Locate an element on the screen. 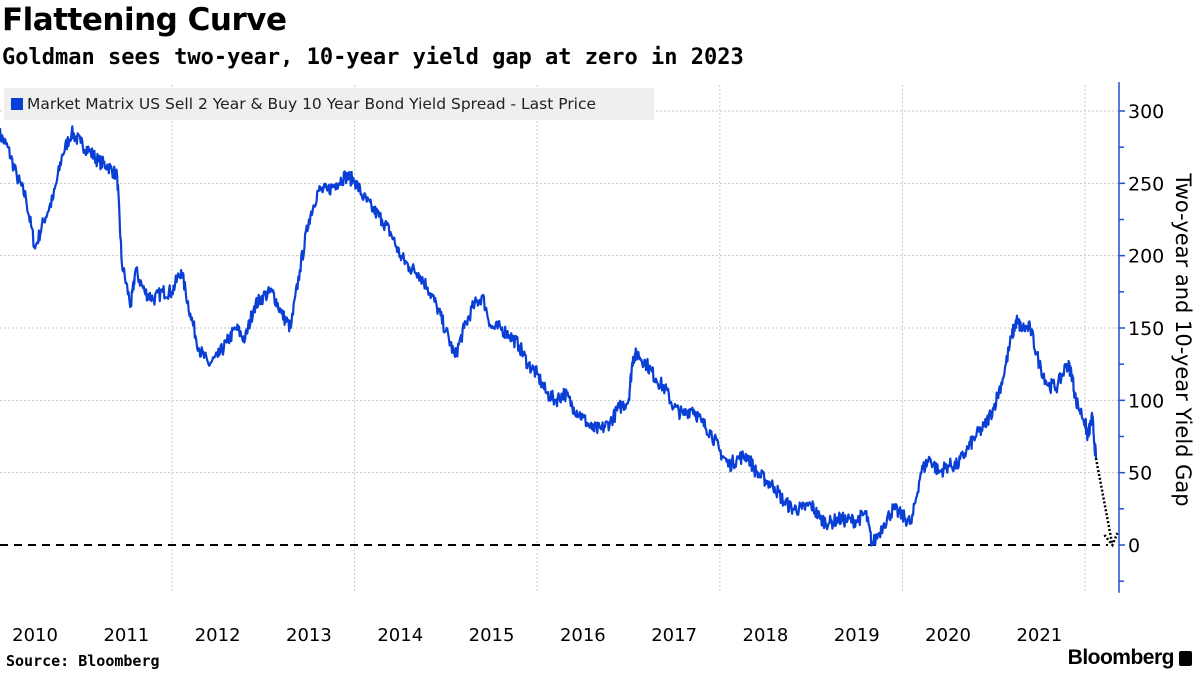  x-tick-label: 2018 is located at coordinates (766, 635).